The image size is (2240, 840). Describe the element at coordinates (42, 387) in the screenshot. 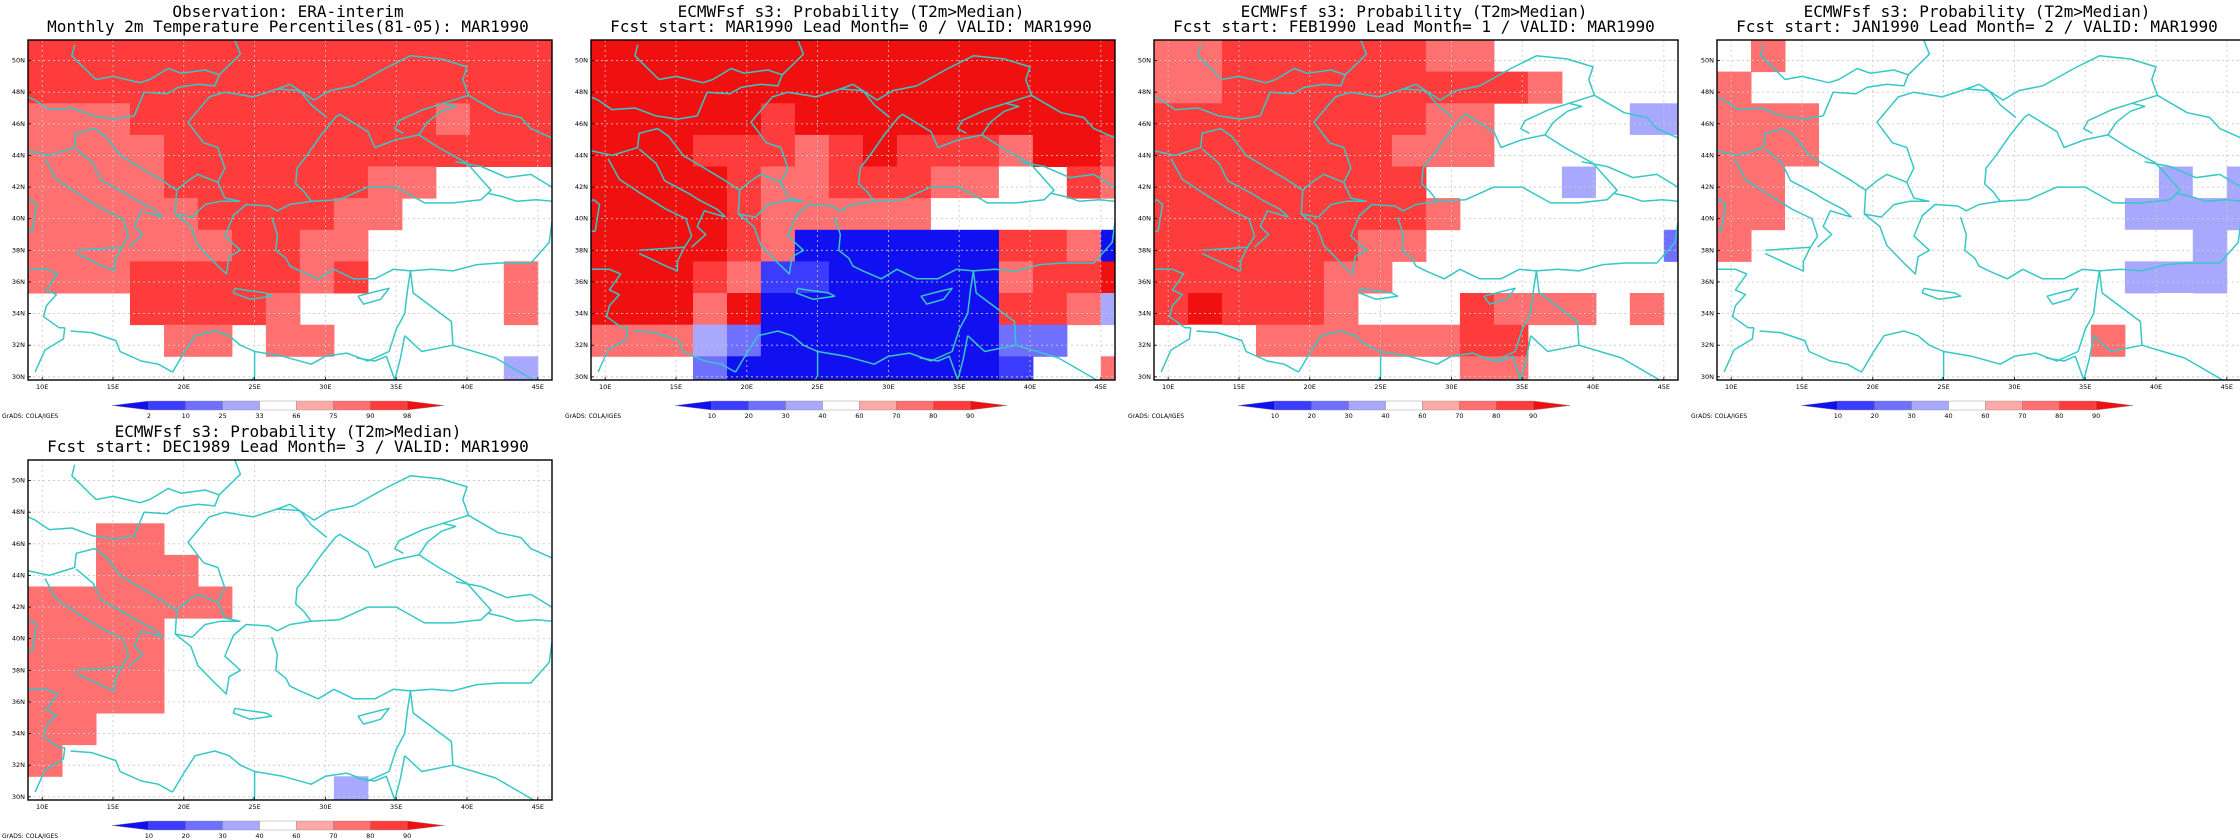

I see `lon-label: 10E` at that location.